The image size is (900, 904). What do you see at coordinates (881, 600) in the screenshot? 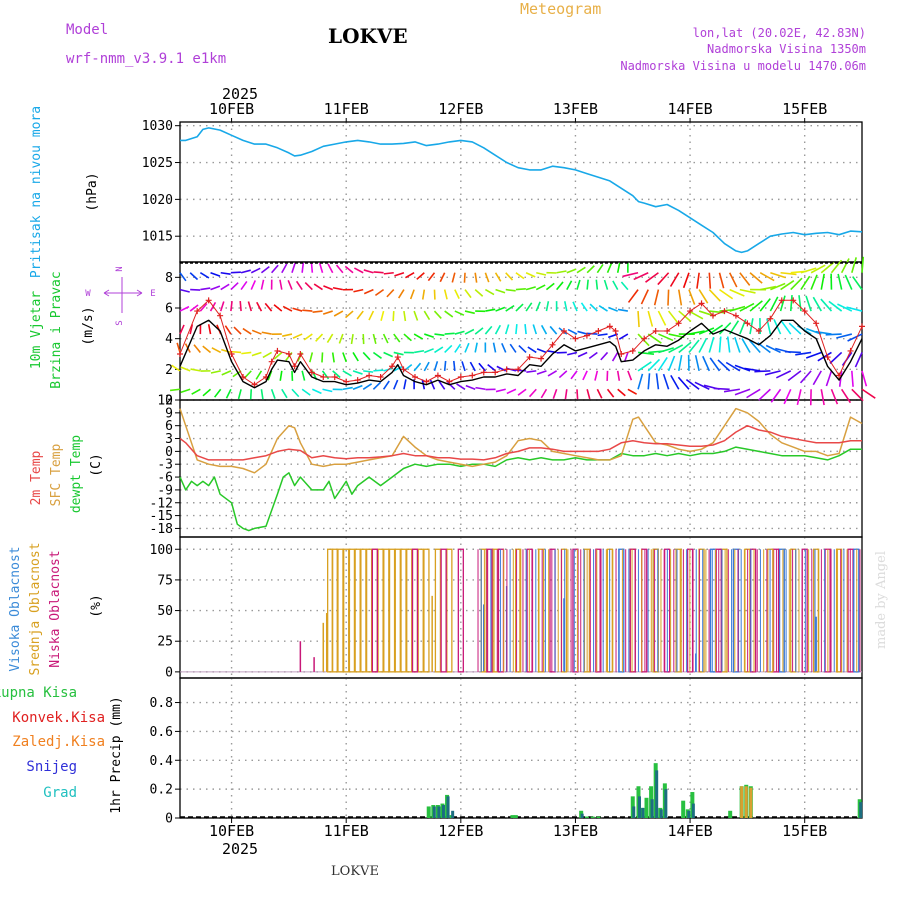
I see `credit-label: made by Angel` at bounding box center [881, 600].